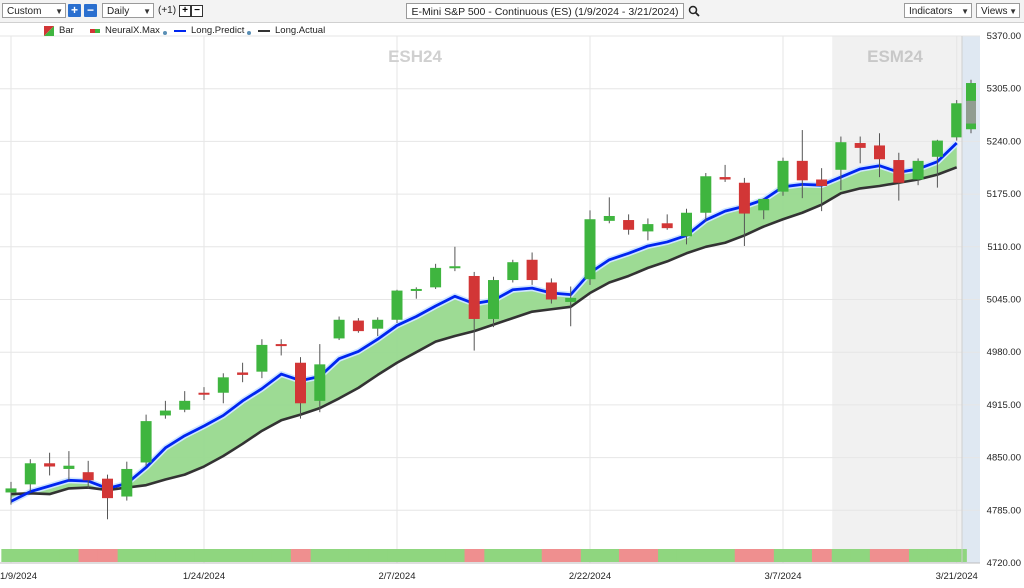  Describe the element at coordinates (291, 30) in the screenshot. I see `legend-item-long-actual: Long.Actual` at that location.